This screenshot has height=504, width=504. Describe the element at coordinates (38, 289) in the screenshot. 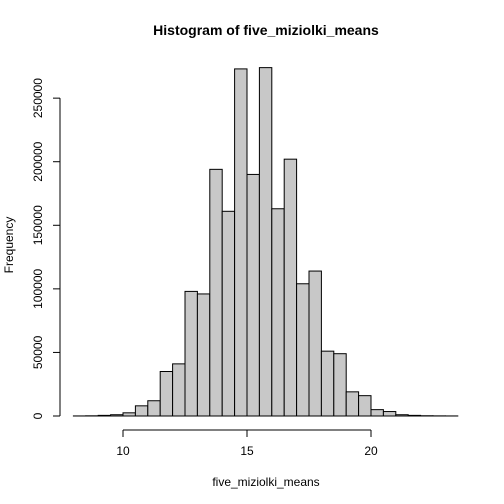

I see `y-tick-label: 100000` at that location.